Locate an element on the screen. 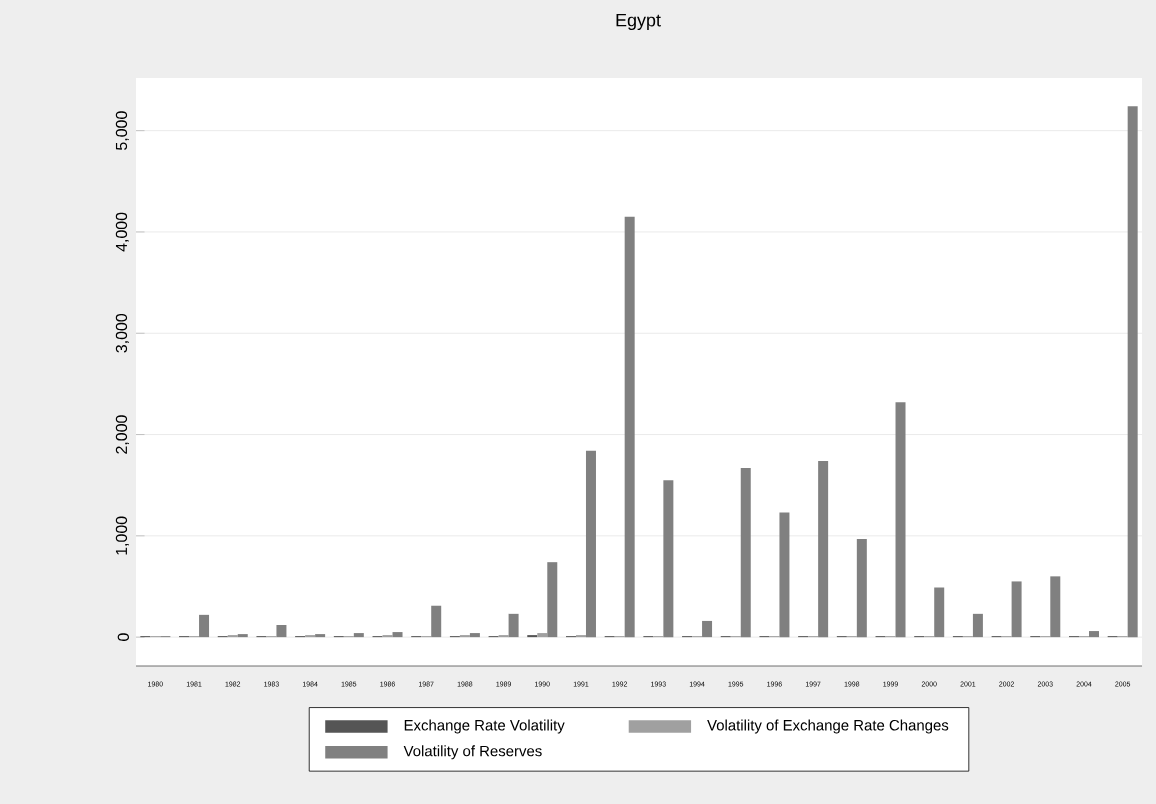  chart-title: Egypt is located at coordinates (638, 22).